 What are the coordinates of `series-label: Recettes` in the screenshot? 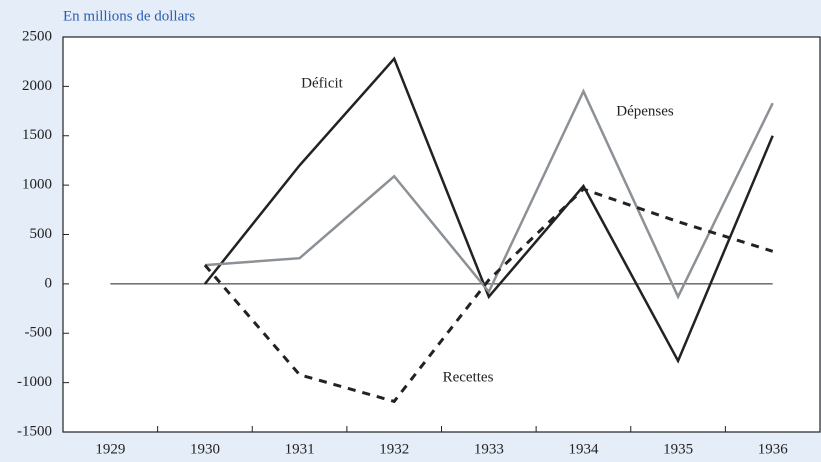 It's located at (468, 377).